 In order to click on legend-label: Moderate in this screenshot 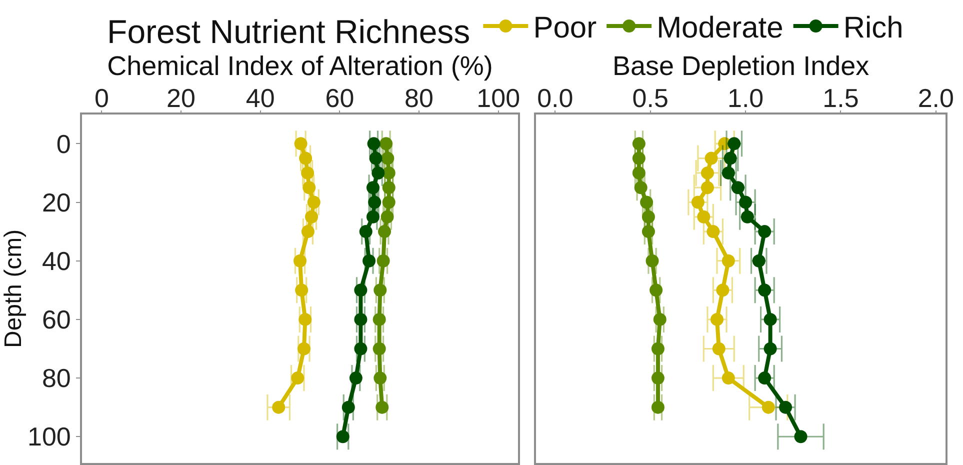, I will do `click(720, 28)`.